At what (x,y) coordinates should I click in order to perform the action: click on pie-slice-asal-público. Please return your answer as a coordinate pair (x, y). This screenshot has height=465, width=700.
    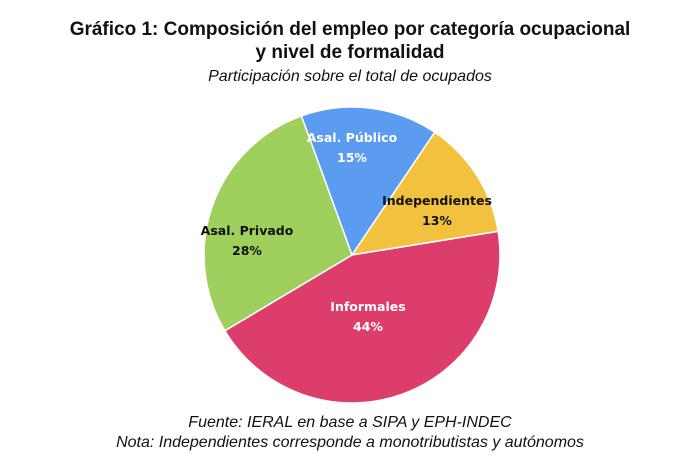
    Looking at the image, I should click on (368, 181).